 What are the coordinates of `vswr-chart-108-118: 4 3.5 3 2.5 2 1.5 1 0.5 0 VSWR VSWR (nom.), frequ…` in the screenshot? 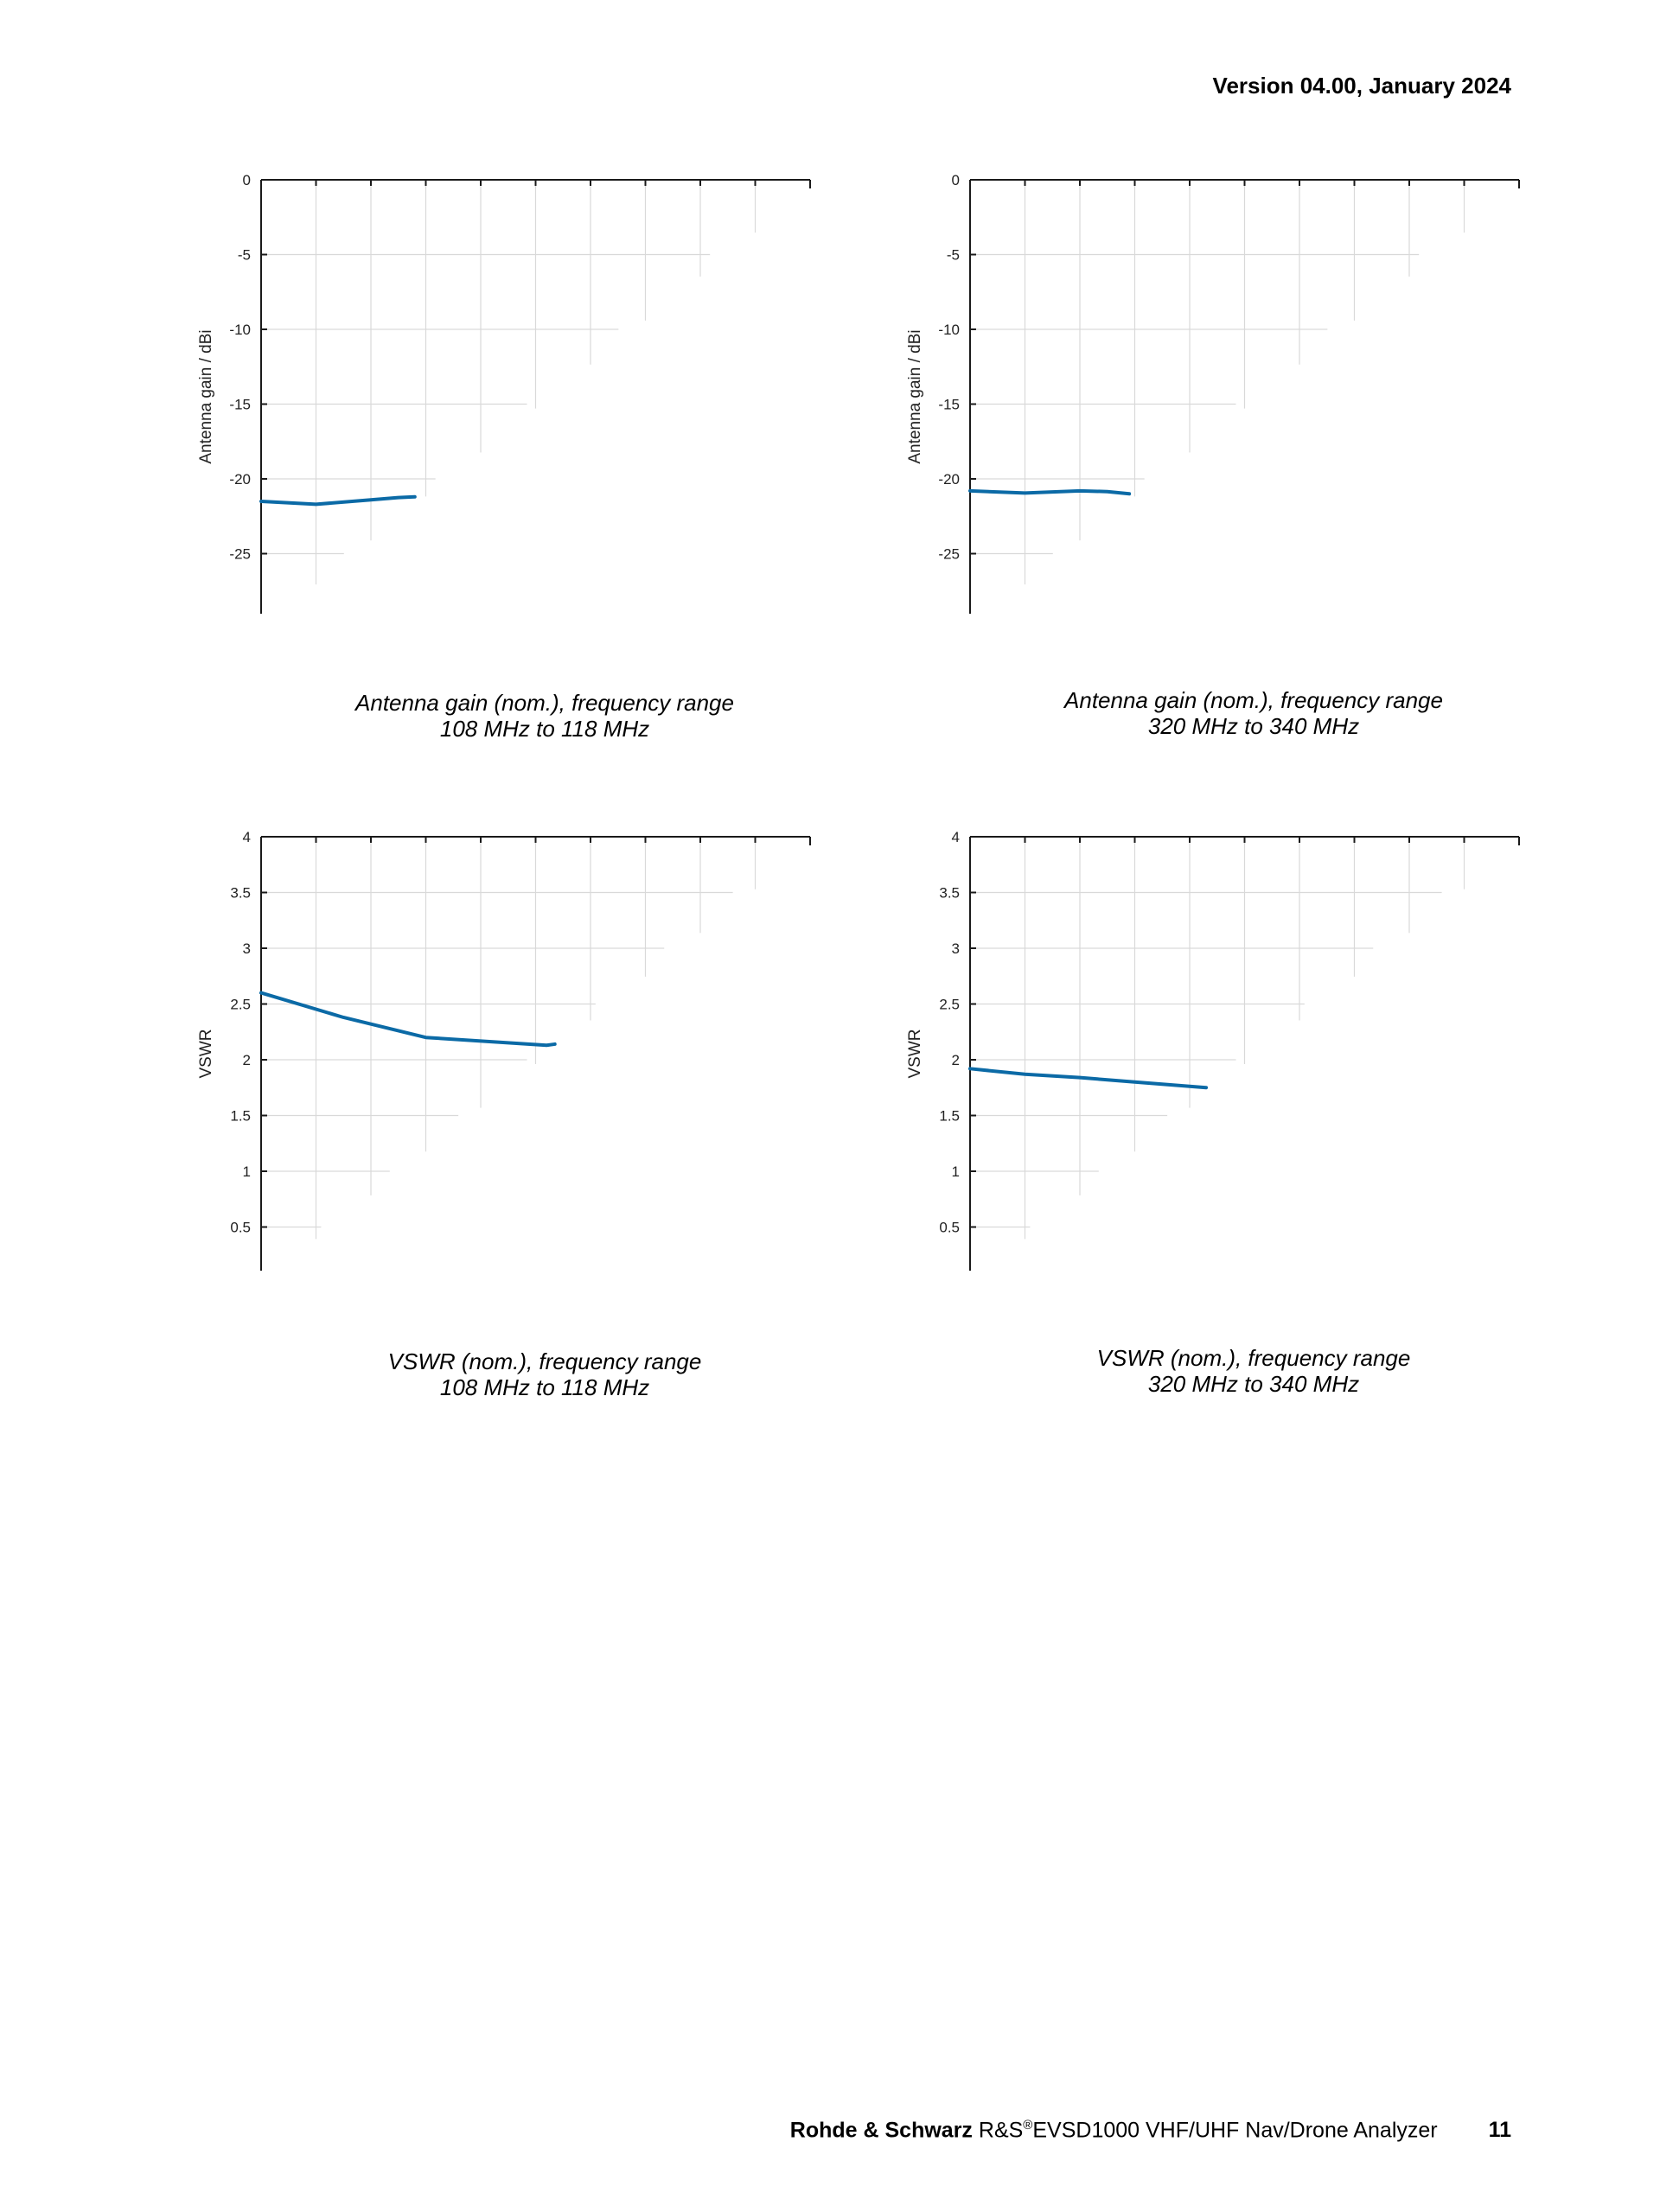 It's located at (544, 1115).